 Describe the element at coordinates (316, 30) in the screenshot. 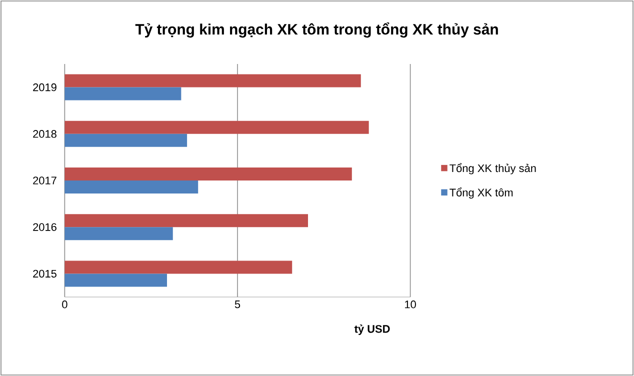

I see `chart-title: Tỷ trọng kim ngạch XK tôm trong tổng XK thủy sản` at that location.